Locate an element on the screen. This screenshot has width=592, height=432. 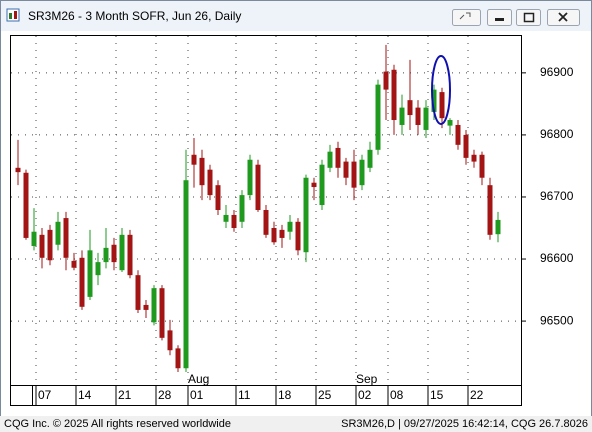
x-tick-label: 07 is located at coordinates (45, 395).